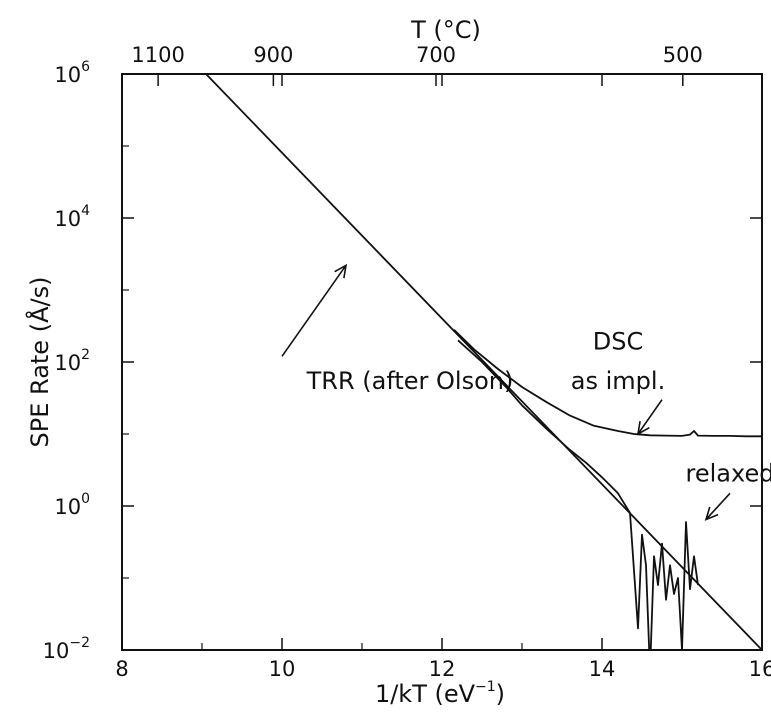  Describe the element at coordinates (618, 341) in the screenshot. I see `annotation-label: DSC` at that location.